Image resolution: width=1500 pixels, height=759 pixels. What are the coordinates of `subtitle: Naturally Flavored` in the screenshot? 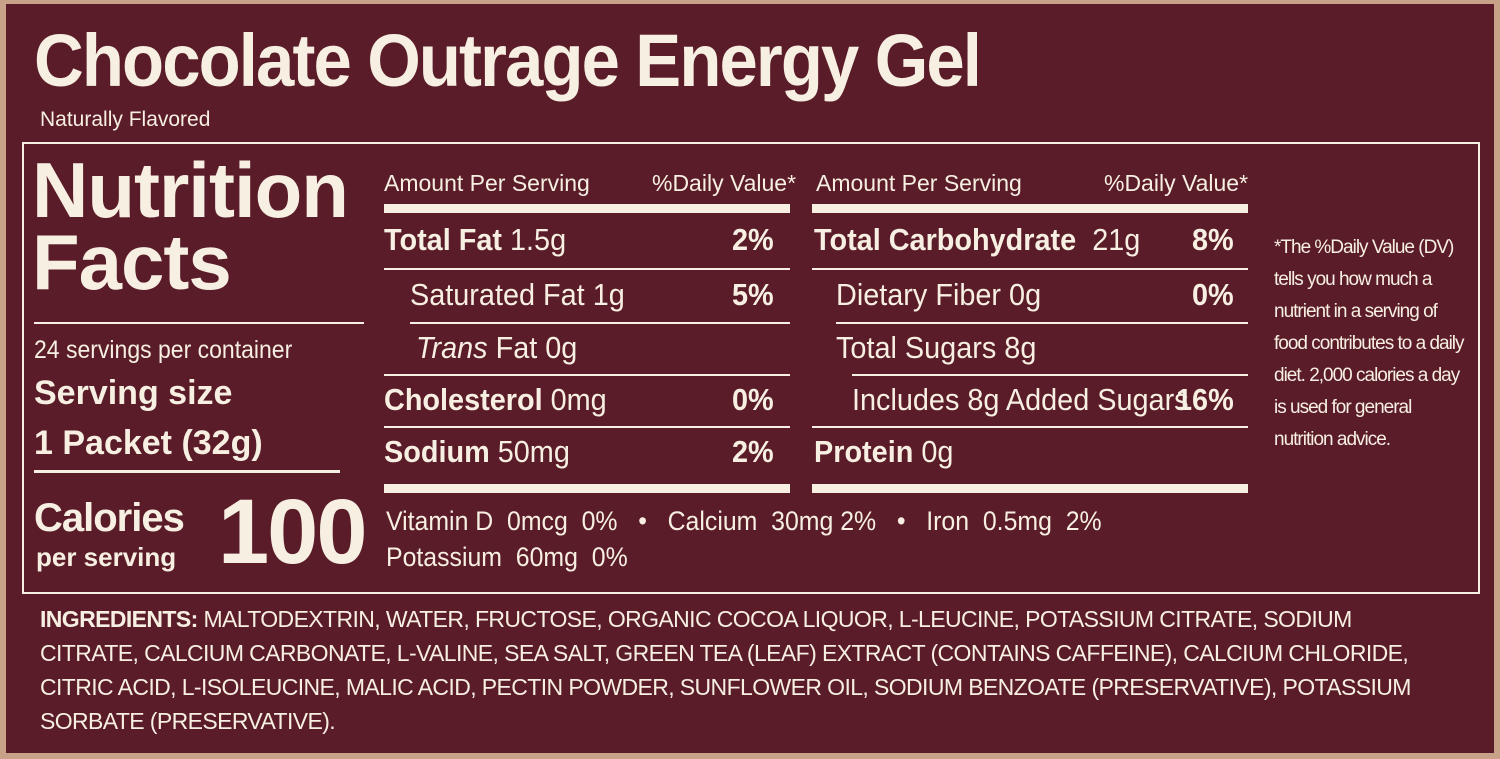 It's located at (125, 119).